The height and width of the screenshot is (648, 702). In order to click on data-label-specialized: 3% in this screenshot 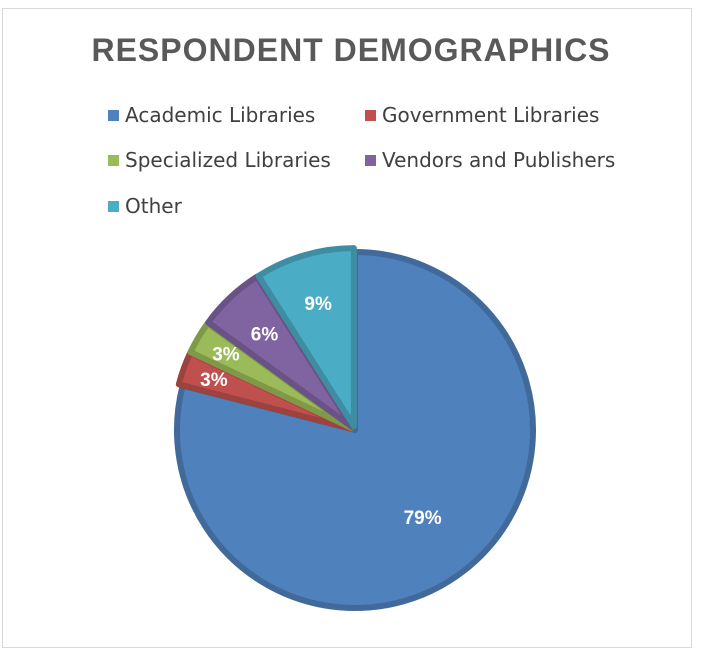, I will do `click(226, 355)`.